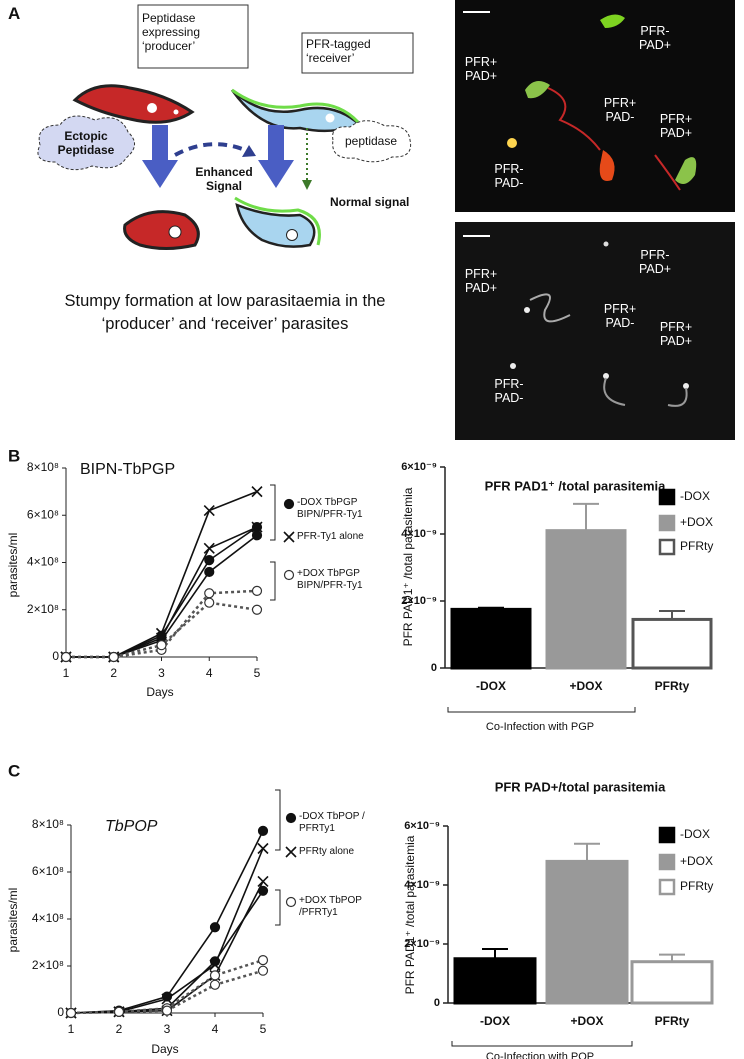  What do you see at coordinates (193, 36) in the screenshot?
I see `producer-box` at bounding box center [193, 36].